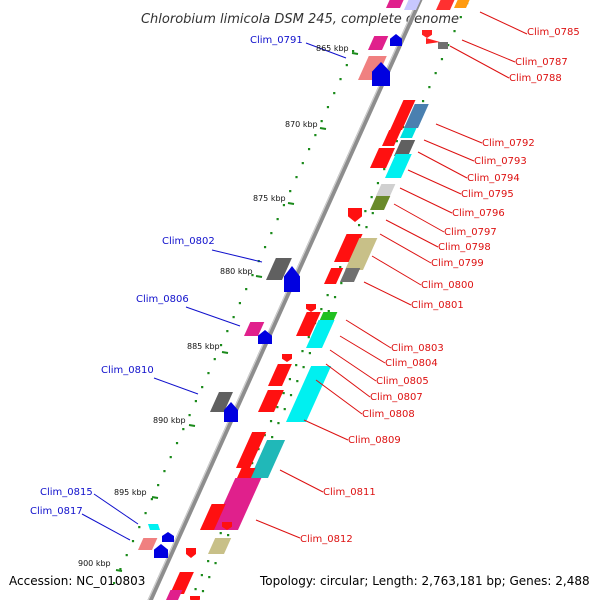  What do you see at coordinates (553, 32) in the screenshot?
I see `gene-label-clim-0785: Clim_0785` at bounding box center [553, 32].